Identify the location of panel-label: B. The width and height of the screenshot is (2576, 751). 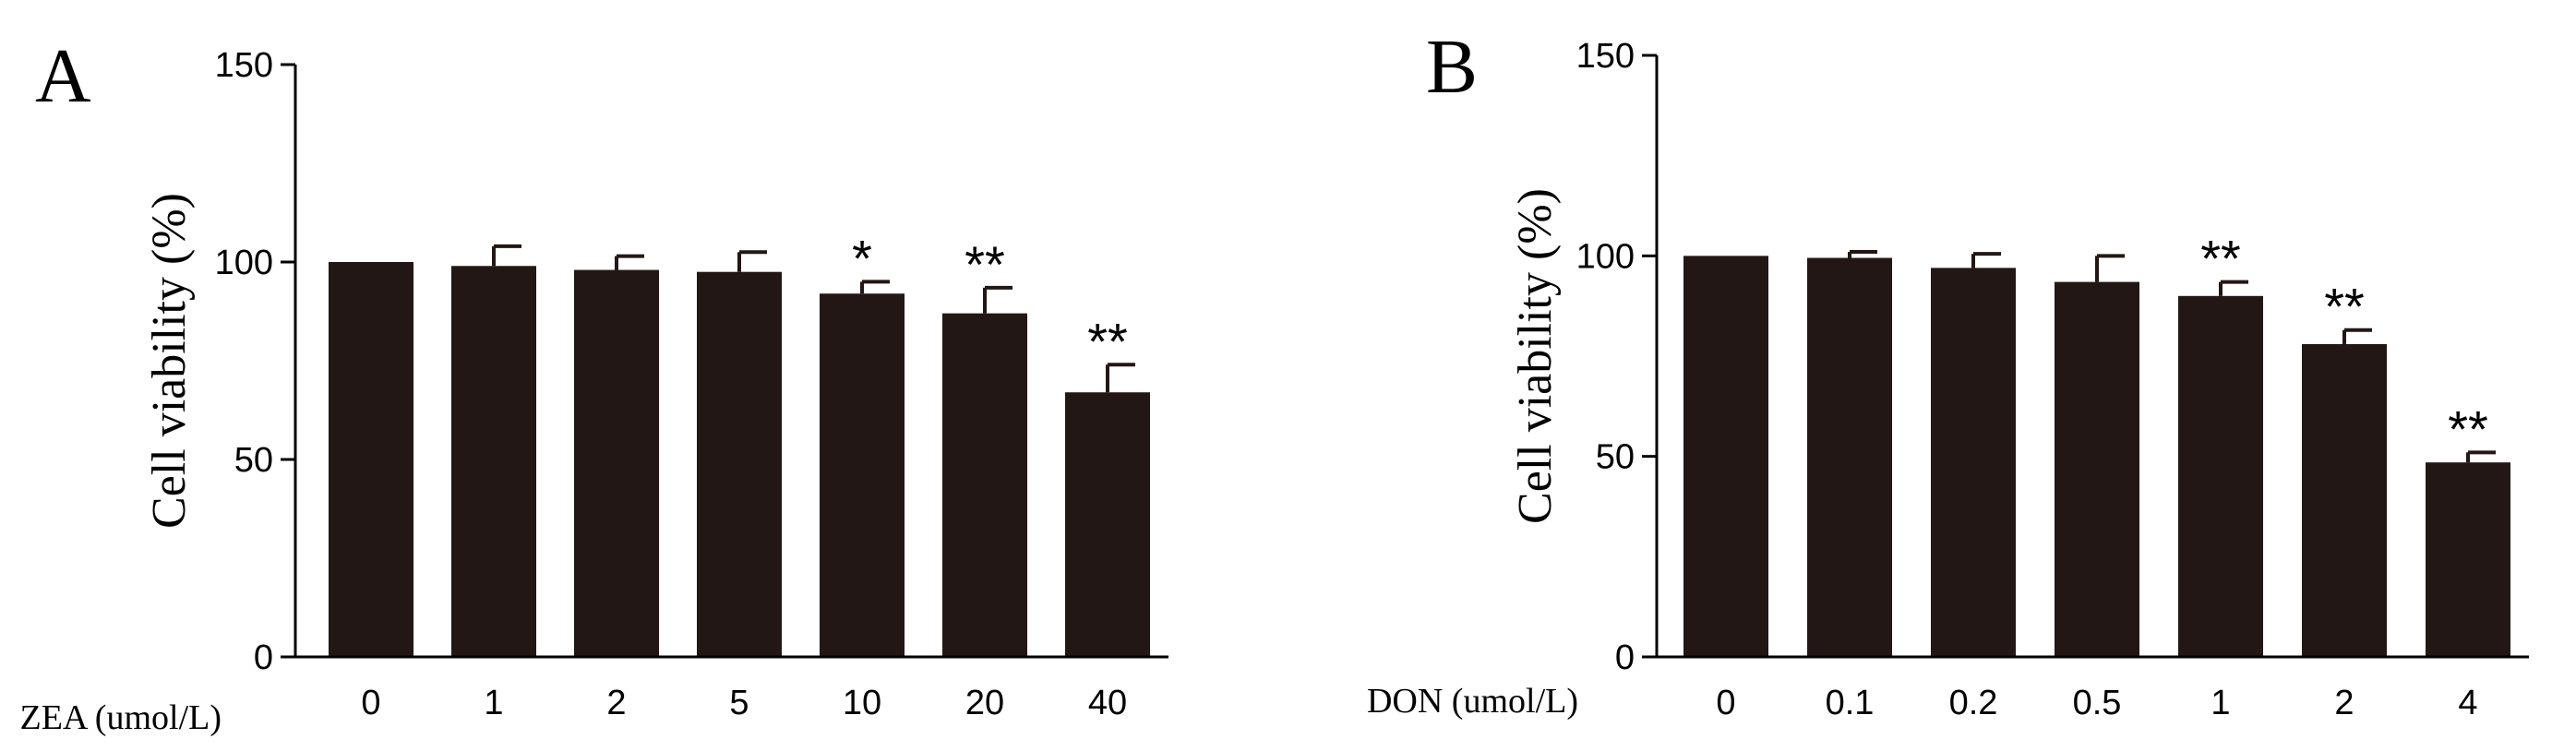
(1452, 67).